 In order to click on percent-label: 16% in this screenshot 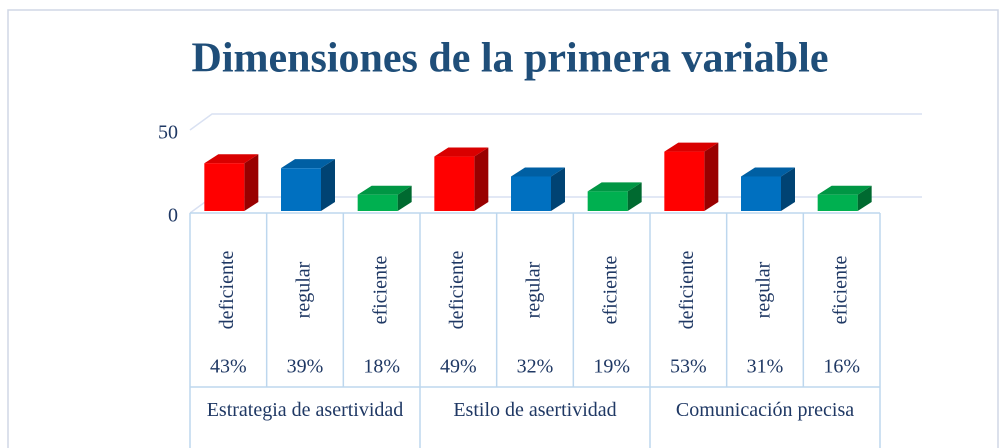, I will do `click(841, 367)`.